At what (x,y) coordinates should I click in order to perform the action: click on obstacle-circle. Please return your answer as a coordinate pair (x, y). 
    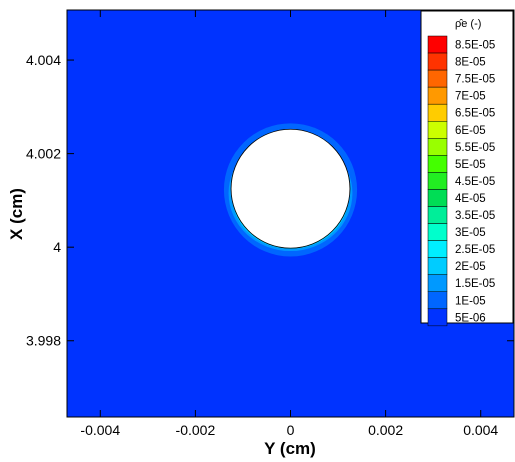
    Looking at the image, I should click on (290, 188).